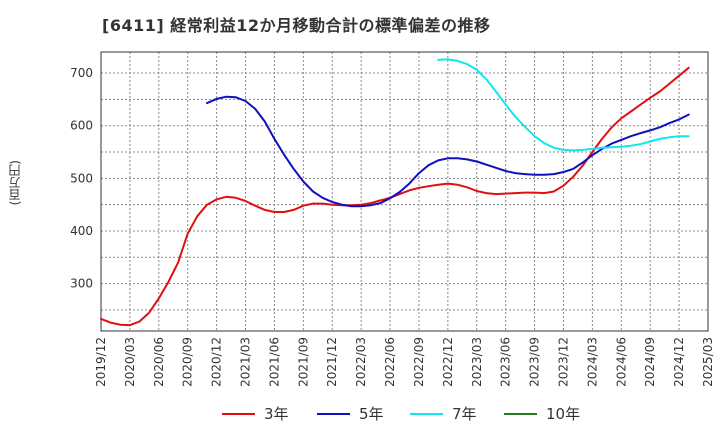  What do you see at coordinates (130, 362) in the screenshot?
I see `x-tick-label: 2020/03` at bounding box center [130, 362].